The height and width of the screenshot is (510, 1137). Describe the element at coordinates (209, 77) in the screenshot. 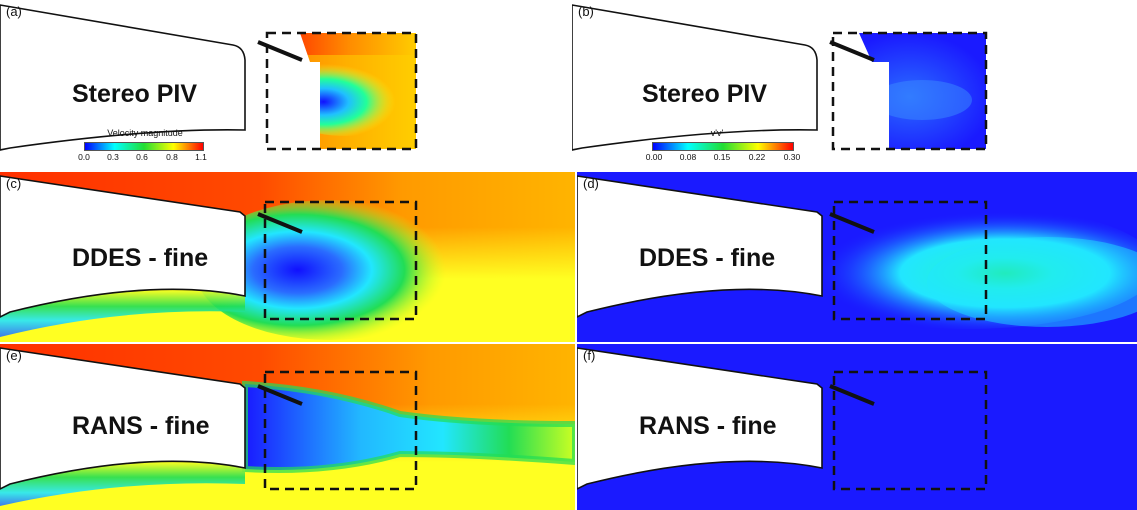

I see `piv-velocity-field` at that location.